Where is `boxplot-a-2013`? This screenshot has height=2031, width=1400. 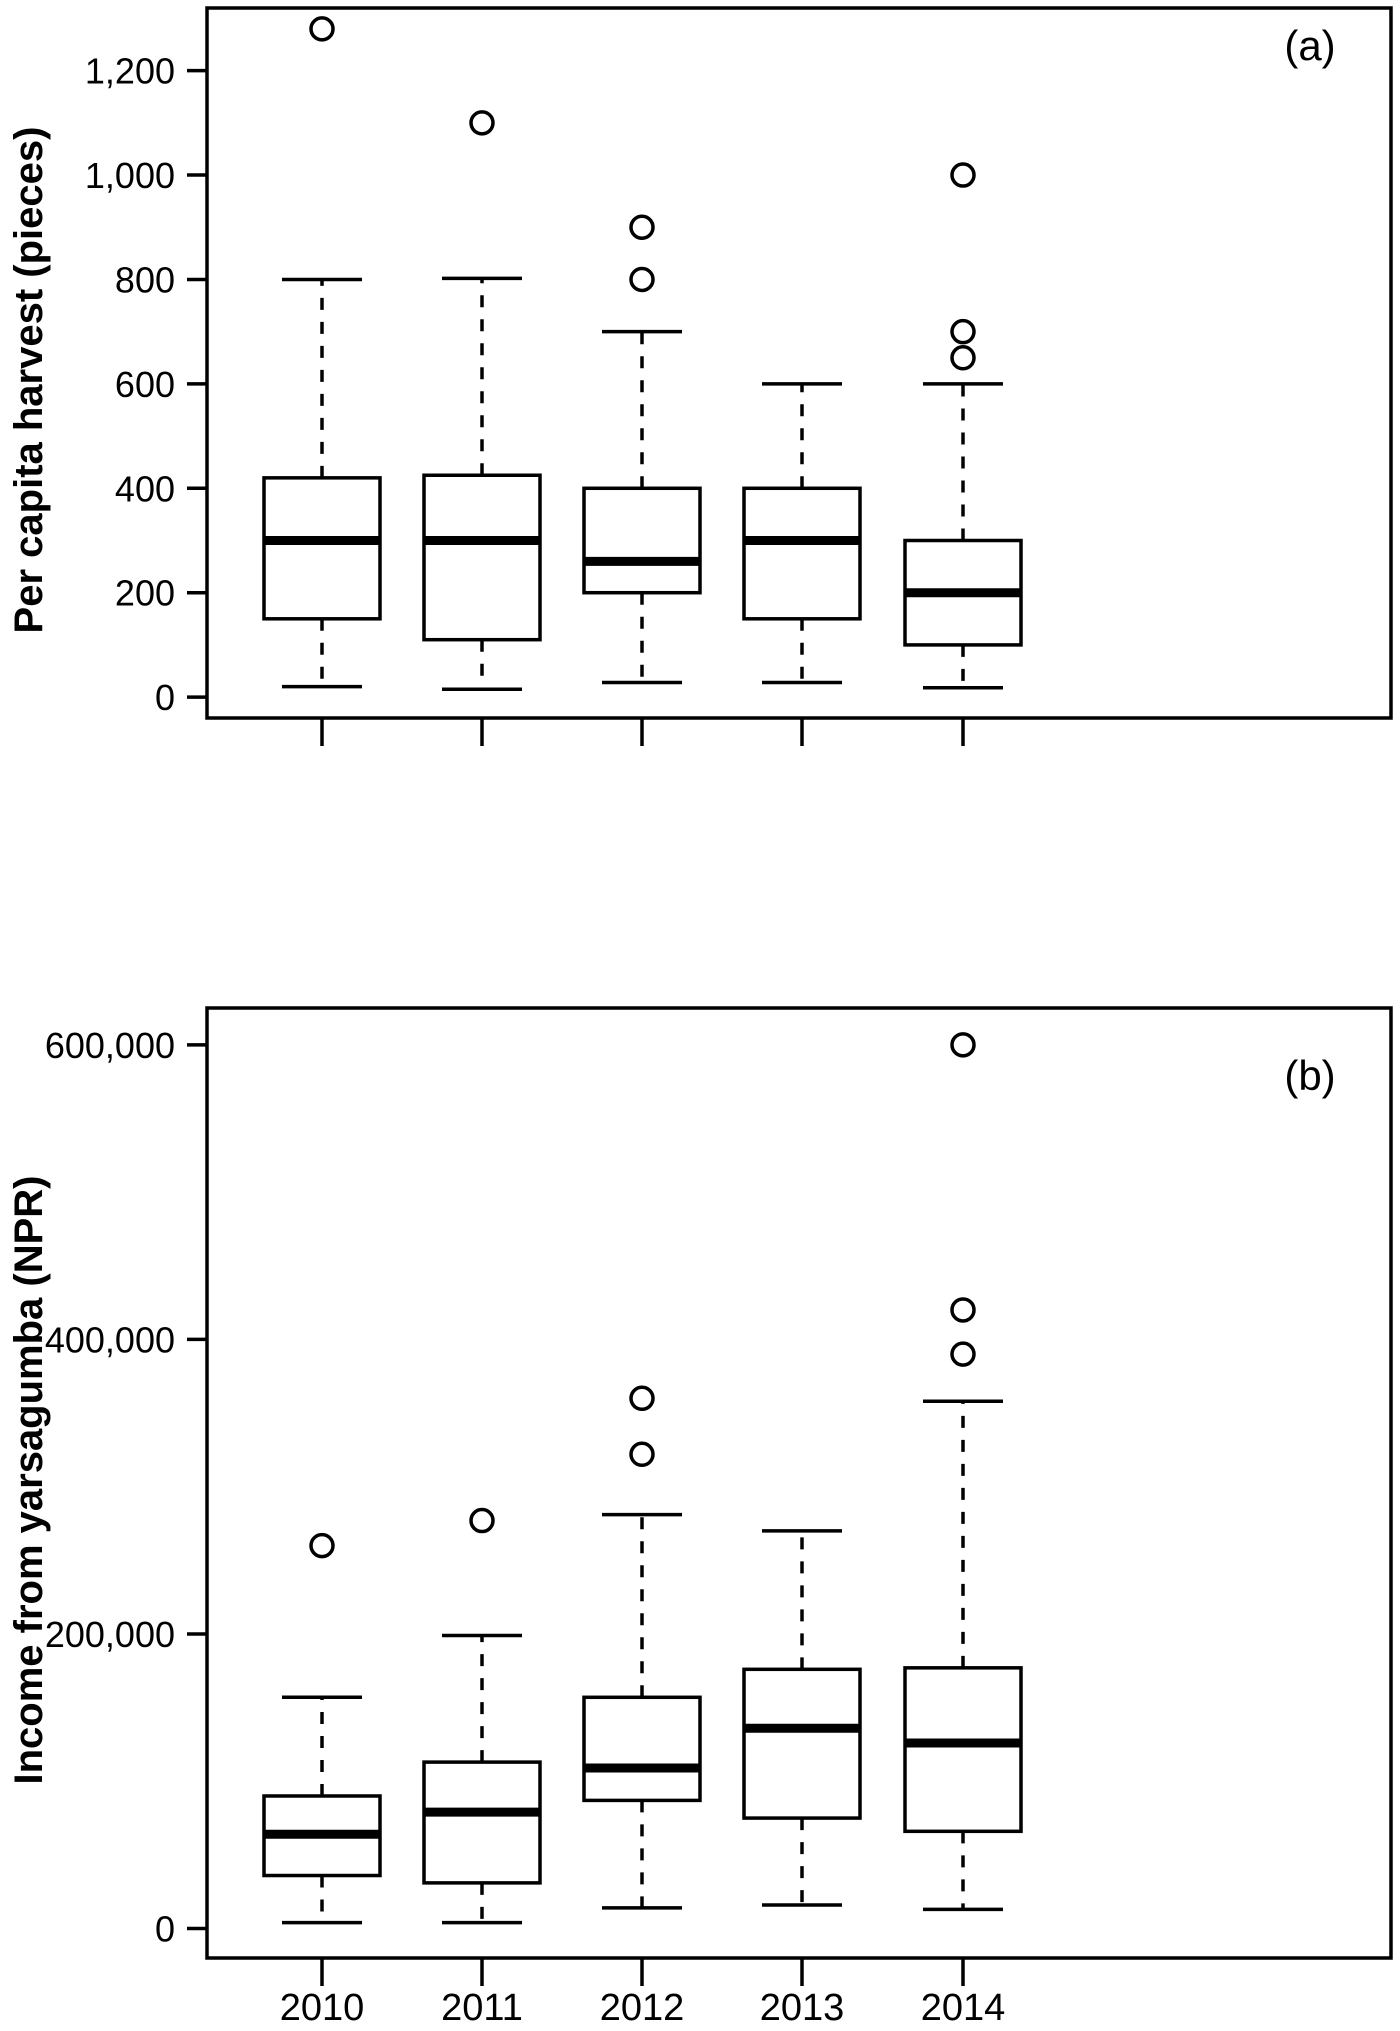
boxplot-a-2013 is located at coordinates (802, 533).